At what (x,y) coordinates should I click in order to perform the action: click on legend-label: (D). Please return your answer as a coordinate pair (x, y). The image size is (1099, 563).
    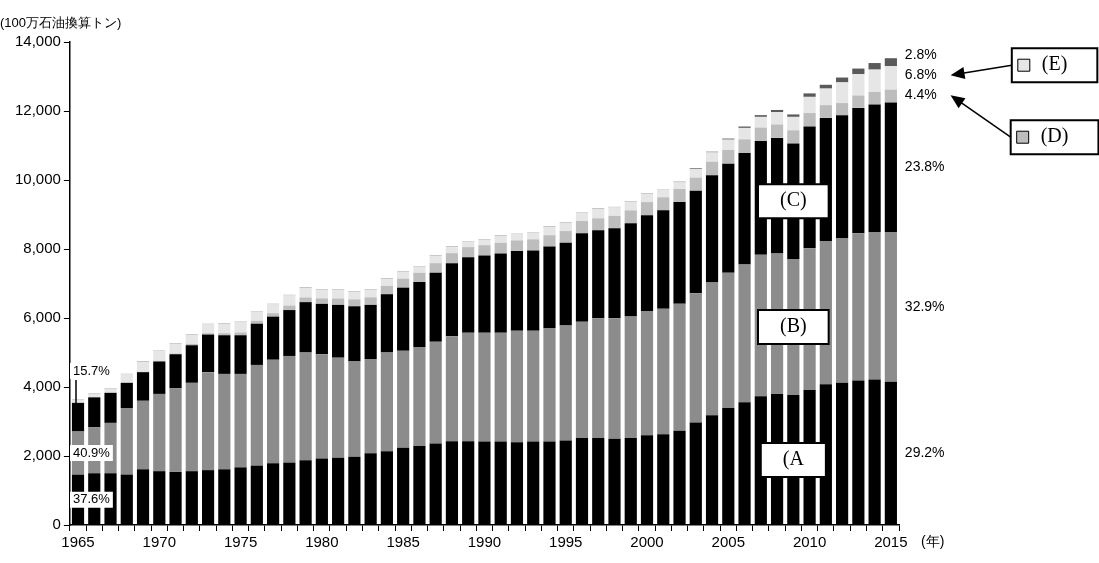
    Looking at the image, I should click on (1054, 136).